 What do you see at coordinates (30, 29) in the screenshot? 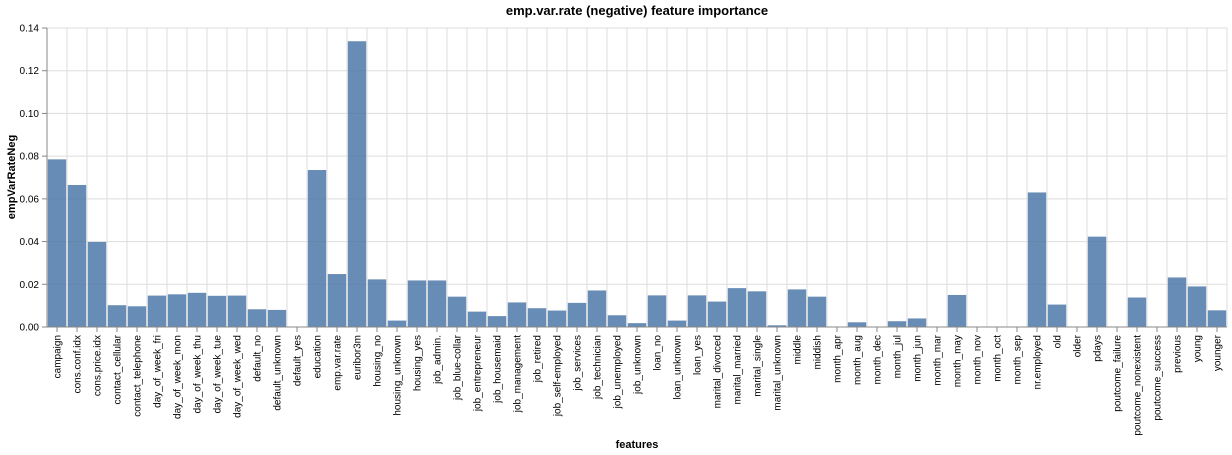
I see `y-tick-label: 0.14` at bounding box center [30, 29].